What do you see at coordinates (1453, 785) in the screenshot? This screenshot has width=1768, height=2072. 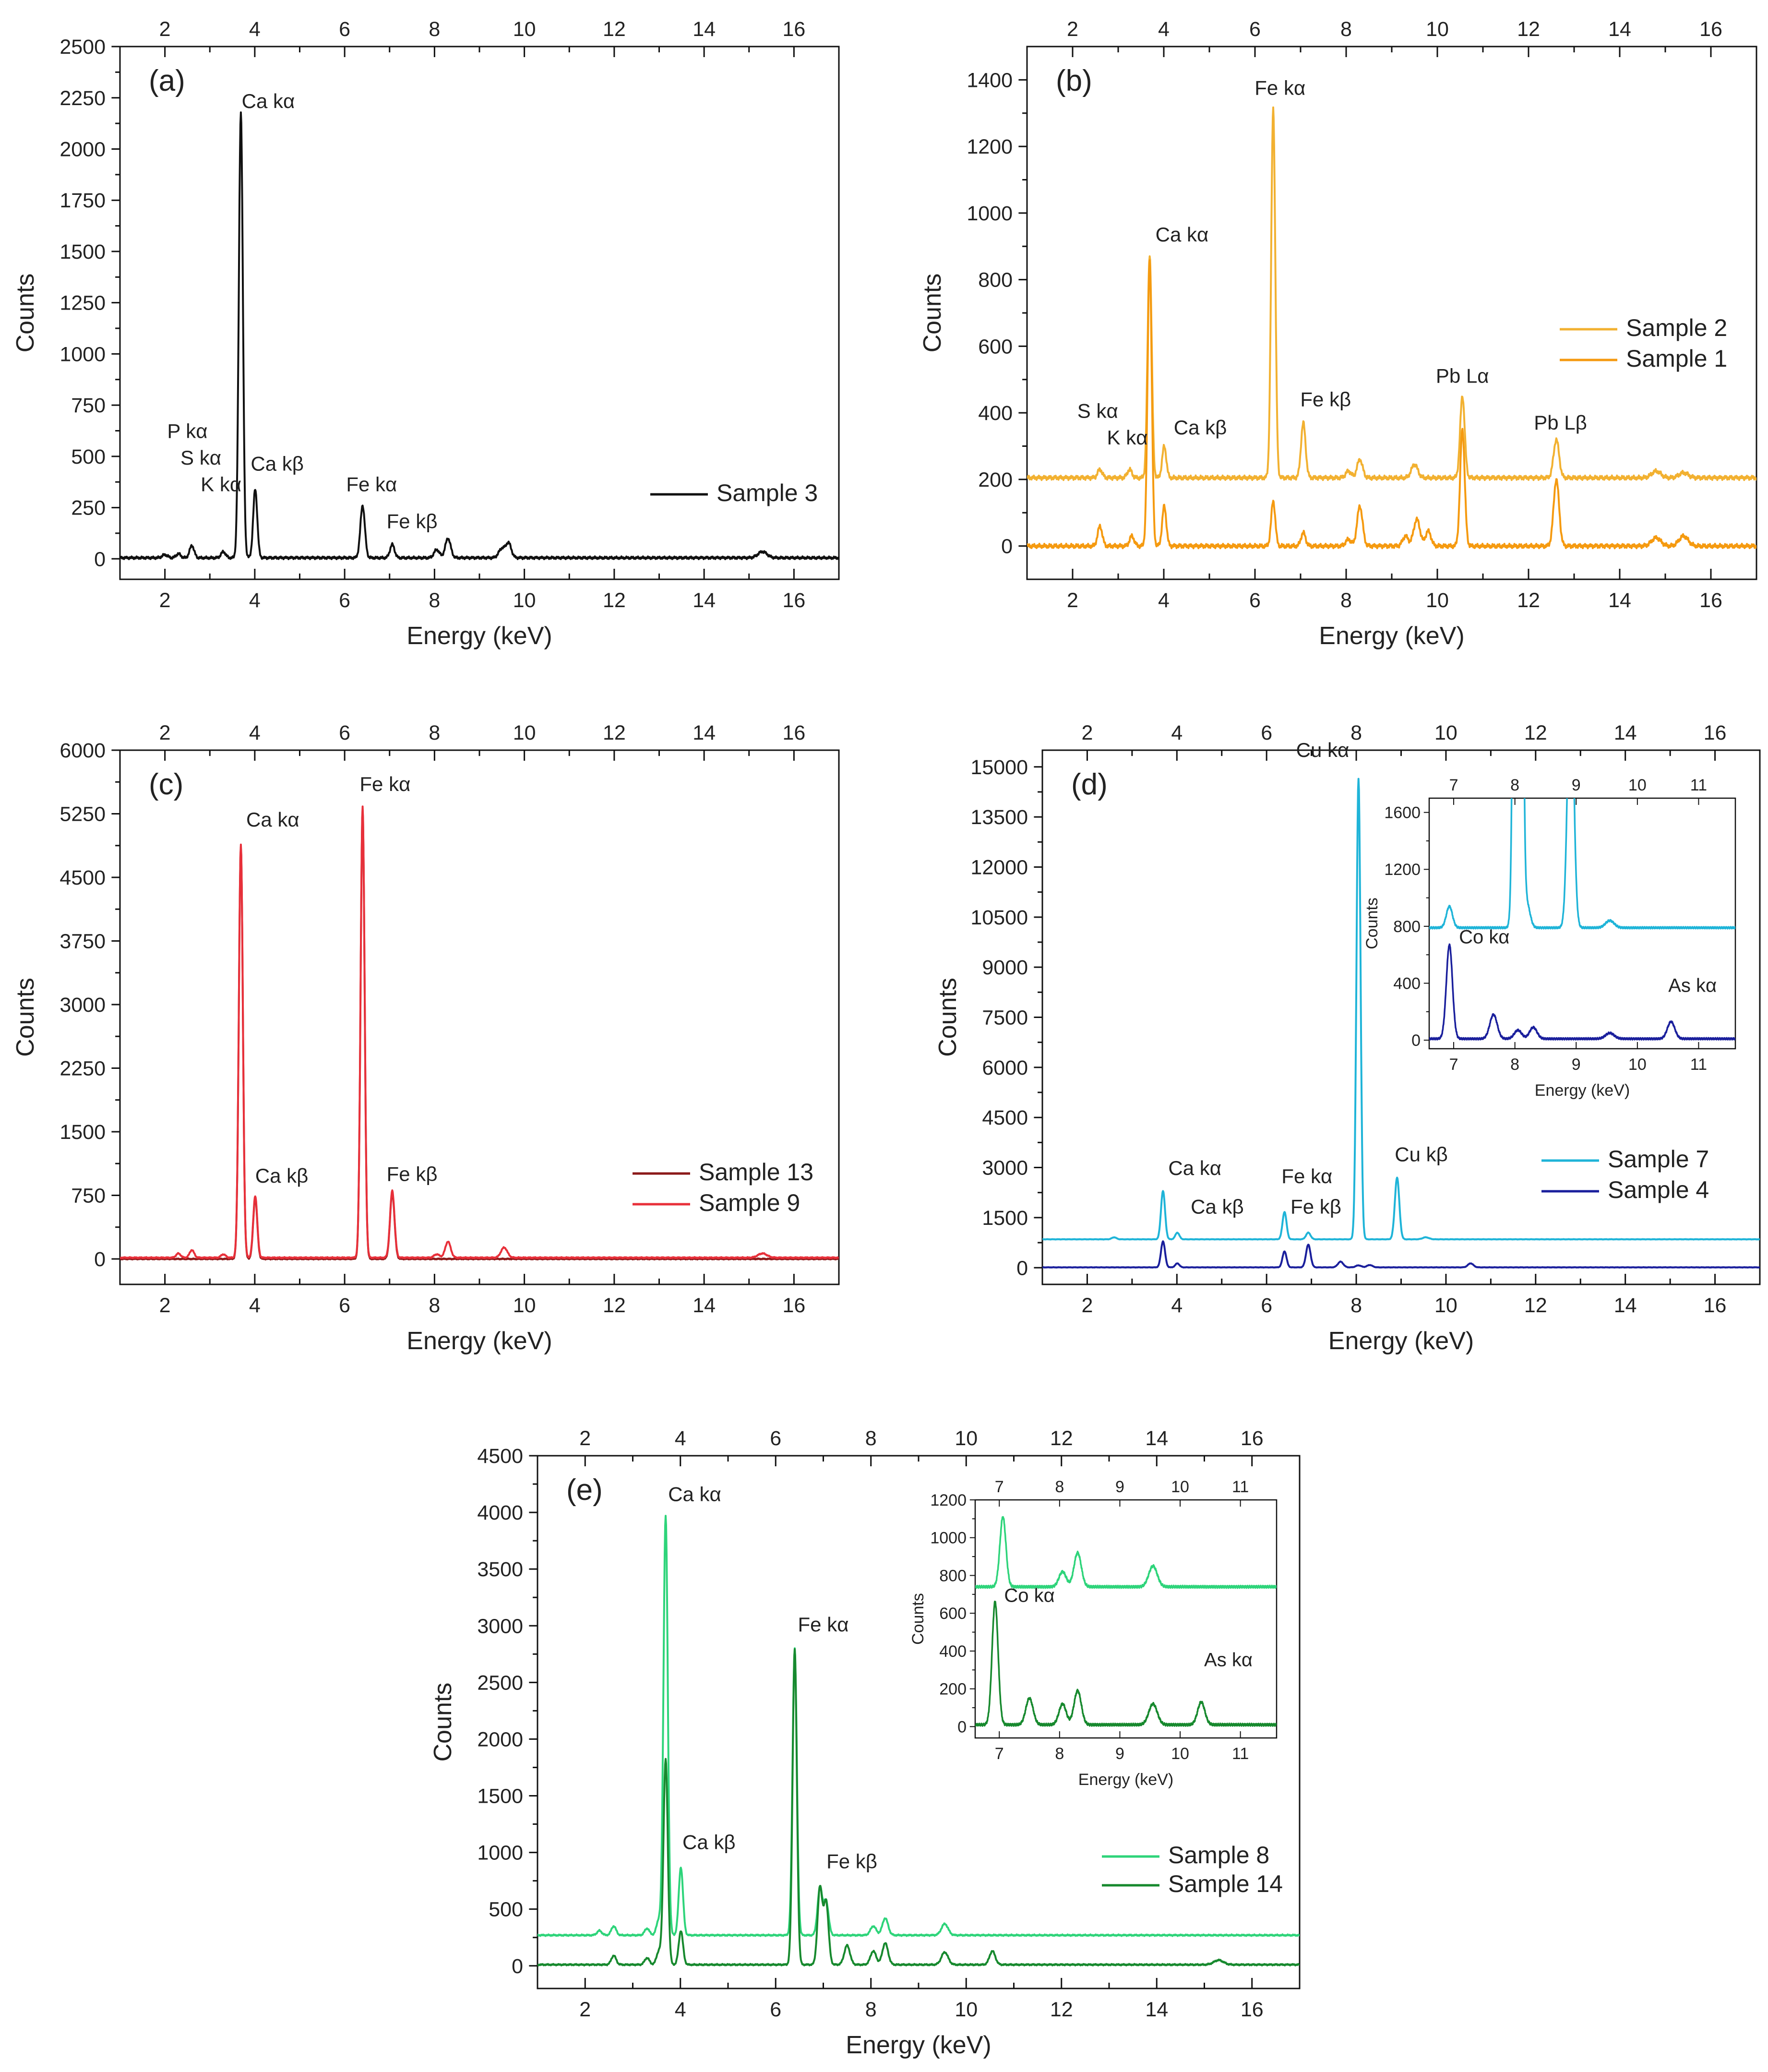 I see `panel-d-inset-x-top-tick-label: 7` at bounding box center [1453, 785].